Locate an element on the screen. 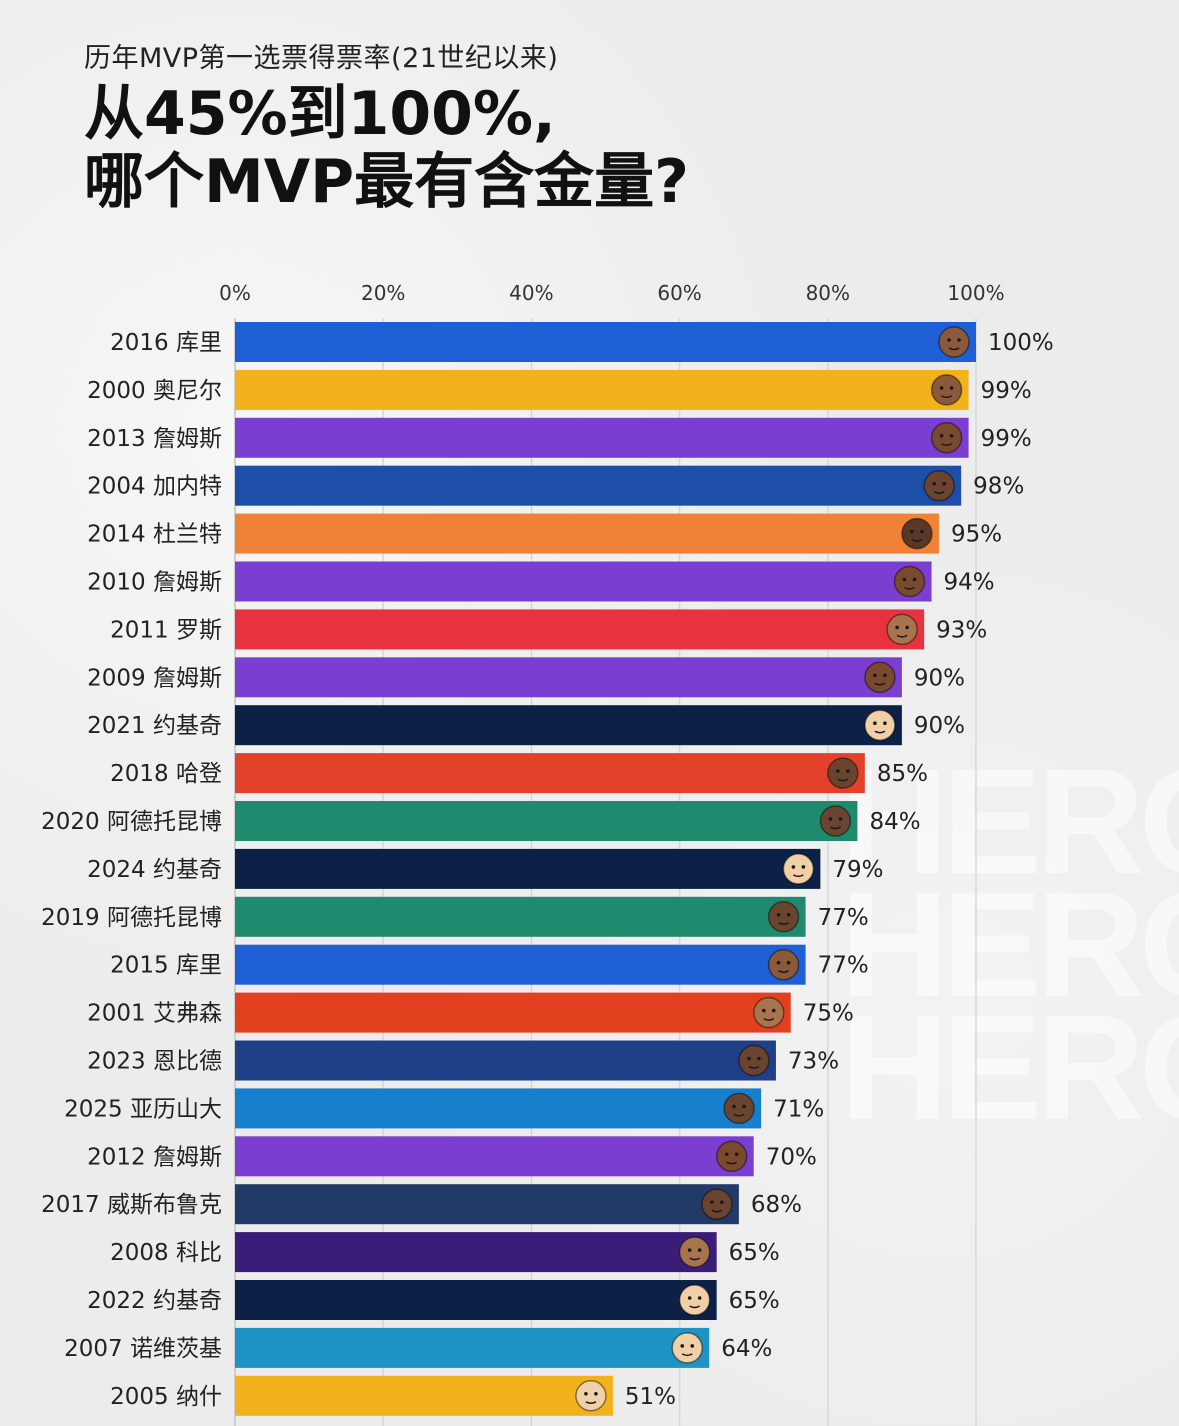 This screenshot has width=1179, height=1426. bar-group: 2023 恩比德 73% is located at coordinates (463, 1060).